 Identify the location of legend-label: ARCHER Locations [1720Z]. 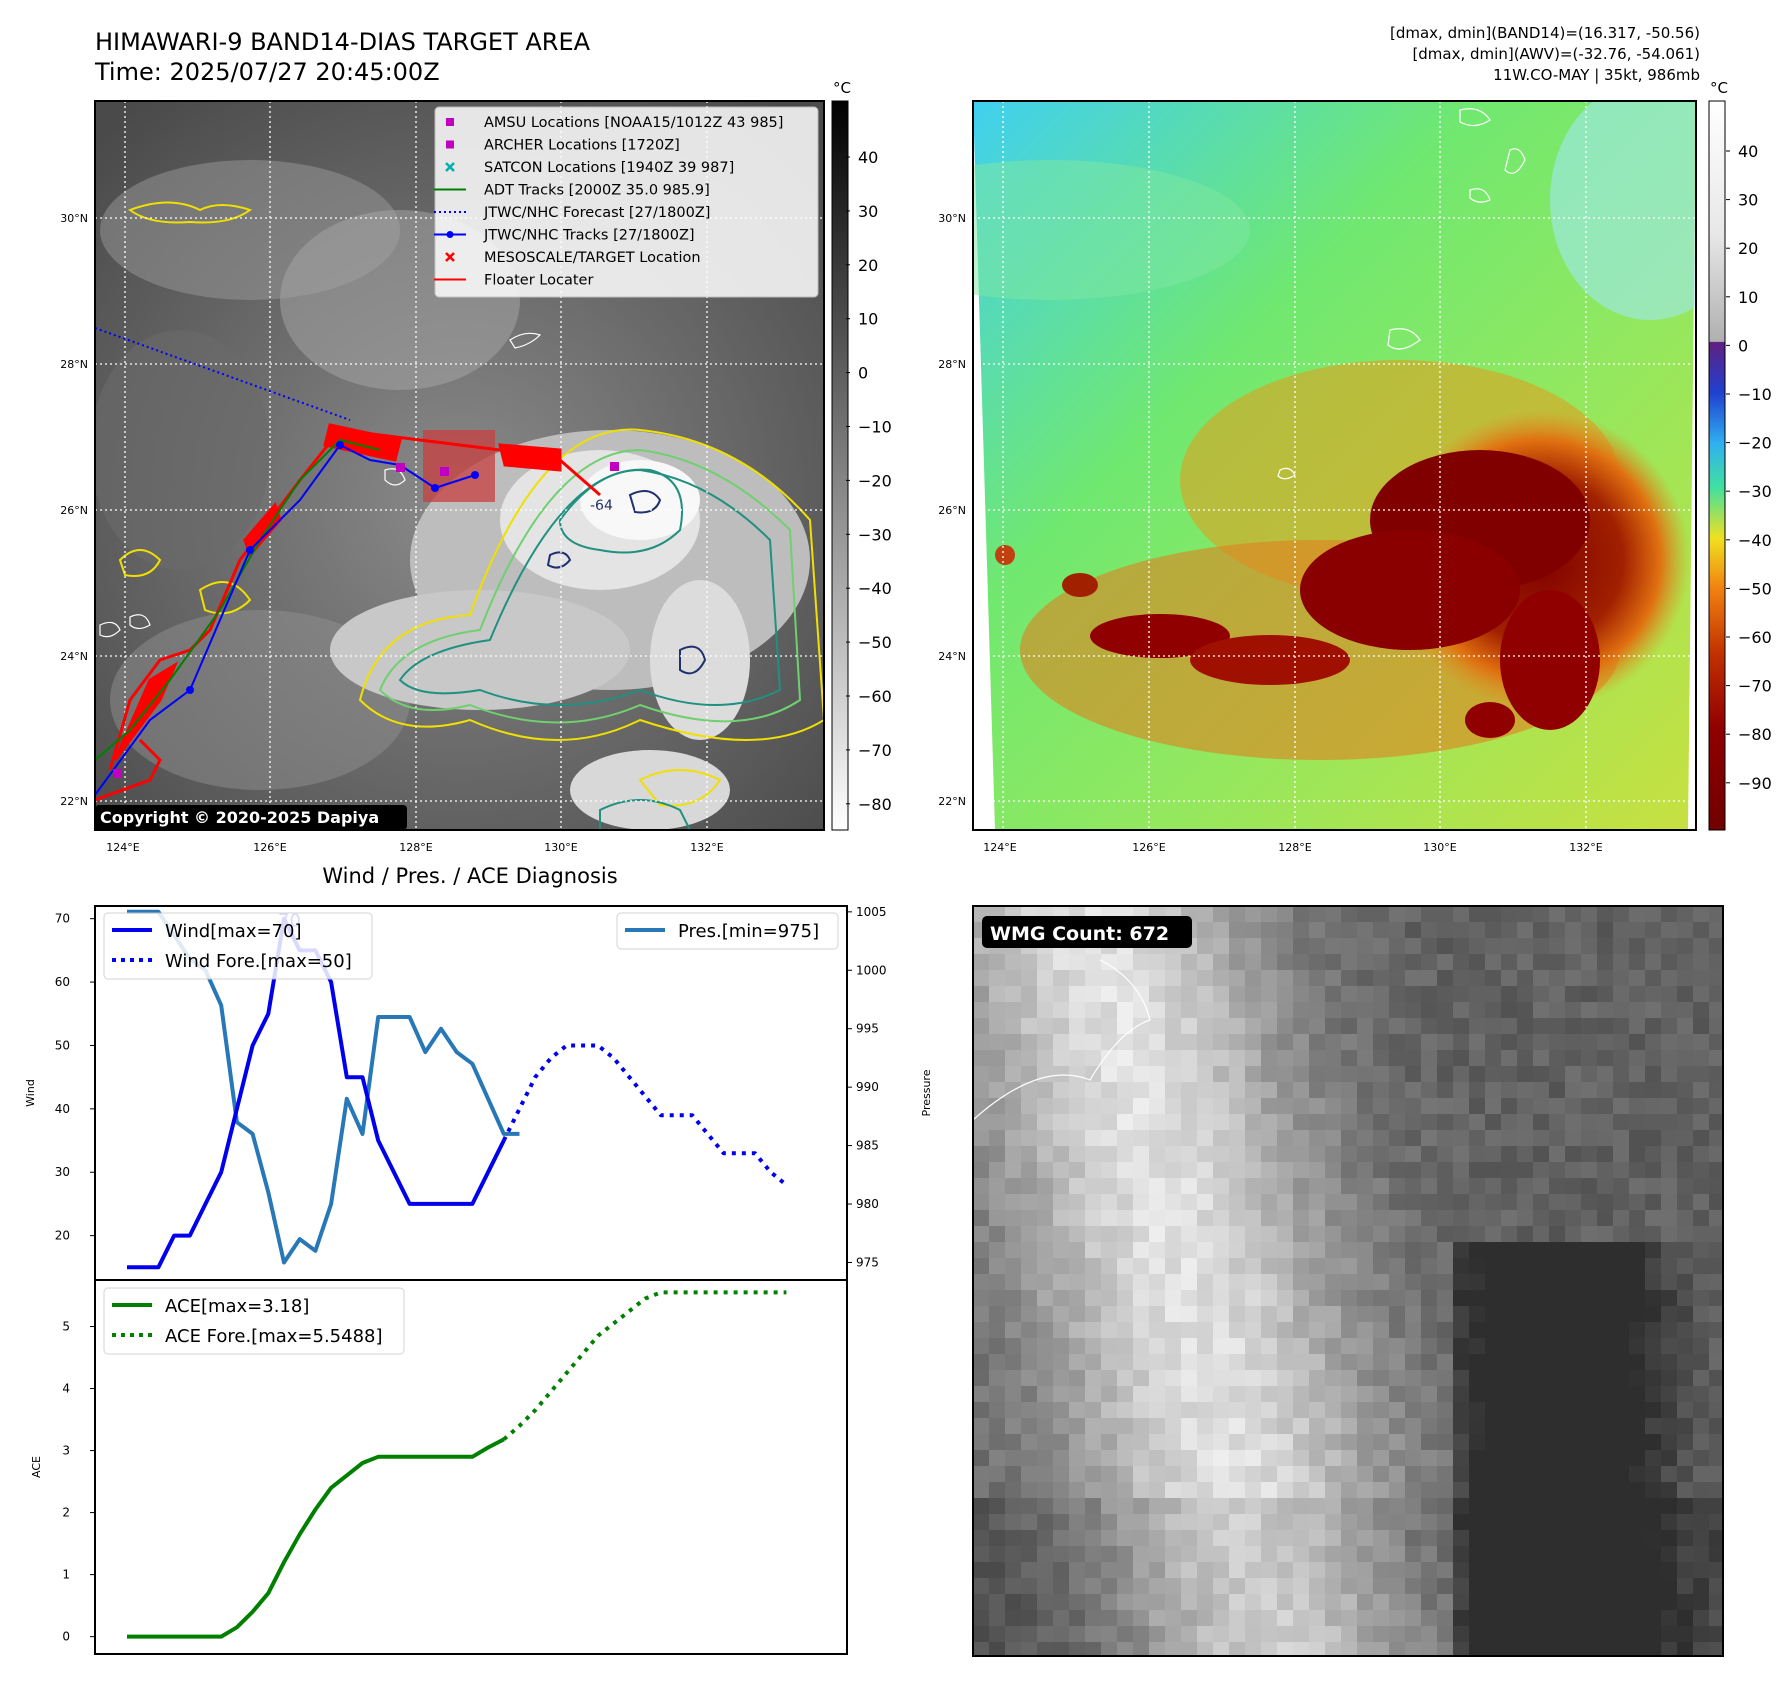
(582, 146).